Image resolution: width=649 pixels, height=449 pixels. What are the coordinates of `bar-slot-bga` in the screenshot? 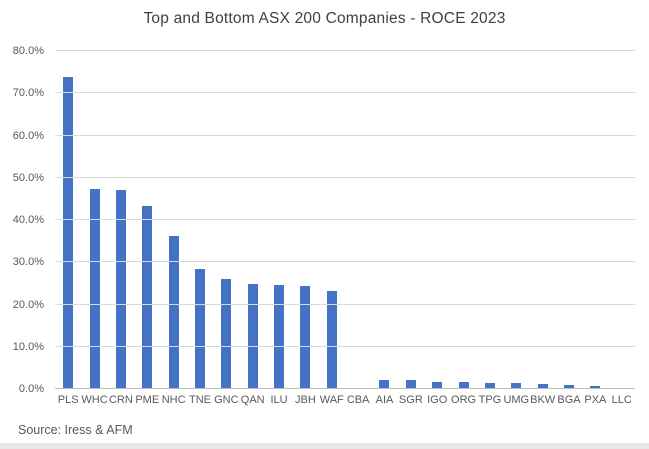 It's located at (569, 219).